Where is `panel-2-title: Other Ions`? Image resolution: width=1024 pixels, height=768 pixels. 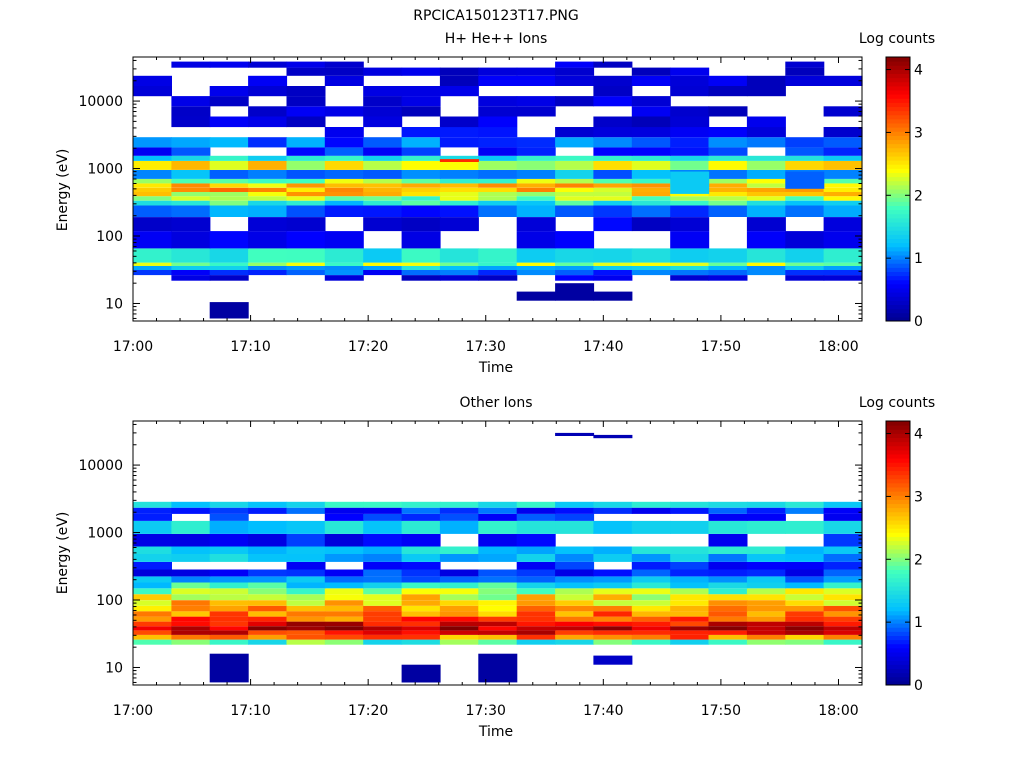
panel-2-title: Other Ions is located at coordinates (495, 403).